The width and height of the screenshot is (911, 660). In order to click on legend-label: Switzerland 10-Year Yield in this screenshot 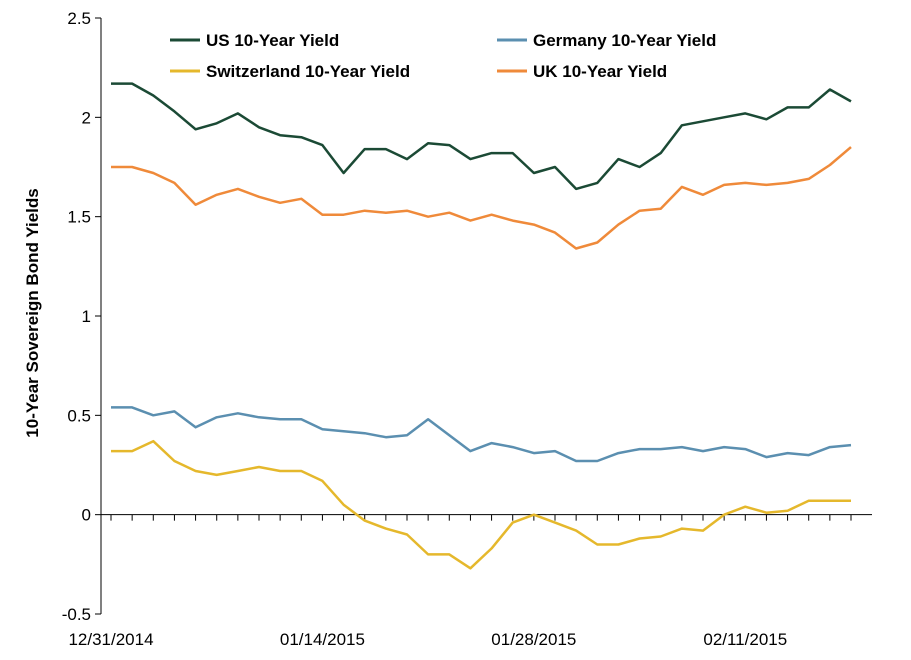, I will do `click(308, 71)`.